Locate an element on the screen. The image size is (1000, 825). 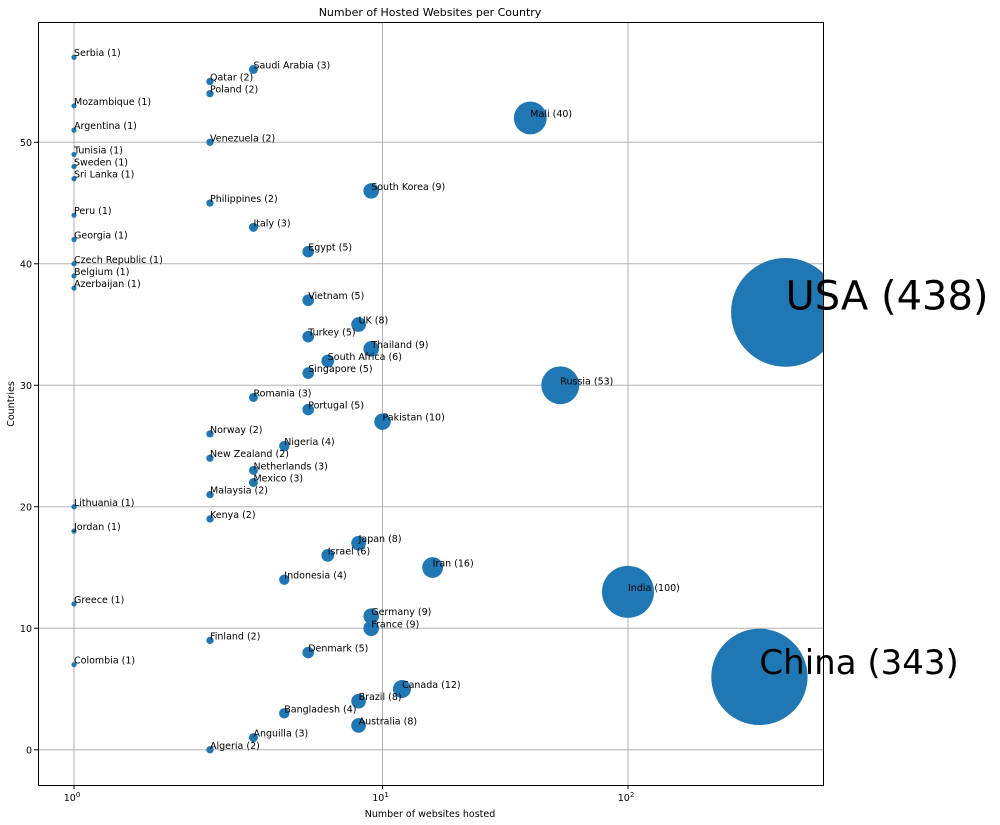
point-label: South Korea (9) is located at coordinates (408, 187).